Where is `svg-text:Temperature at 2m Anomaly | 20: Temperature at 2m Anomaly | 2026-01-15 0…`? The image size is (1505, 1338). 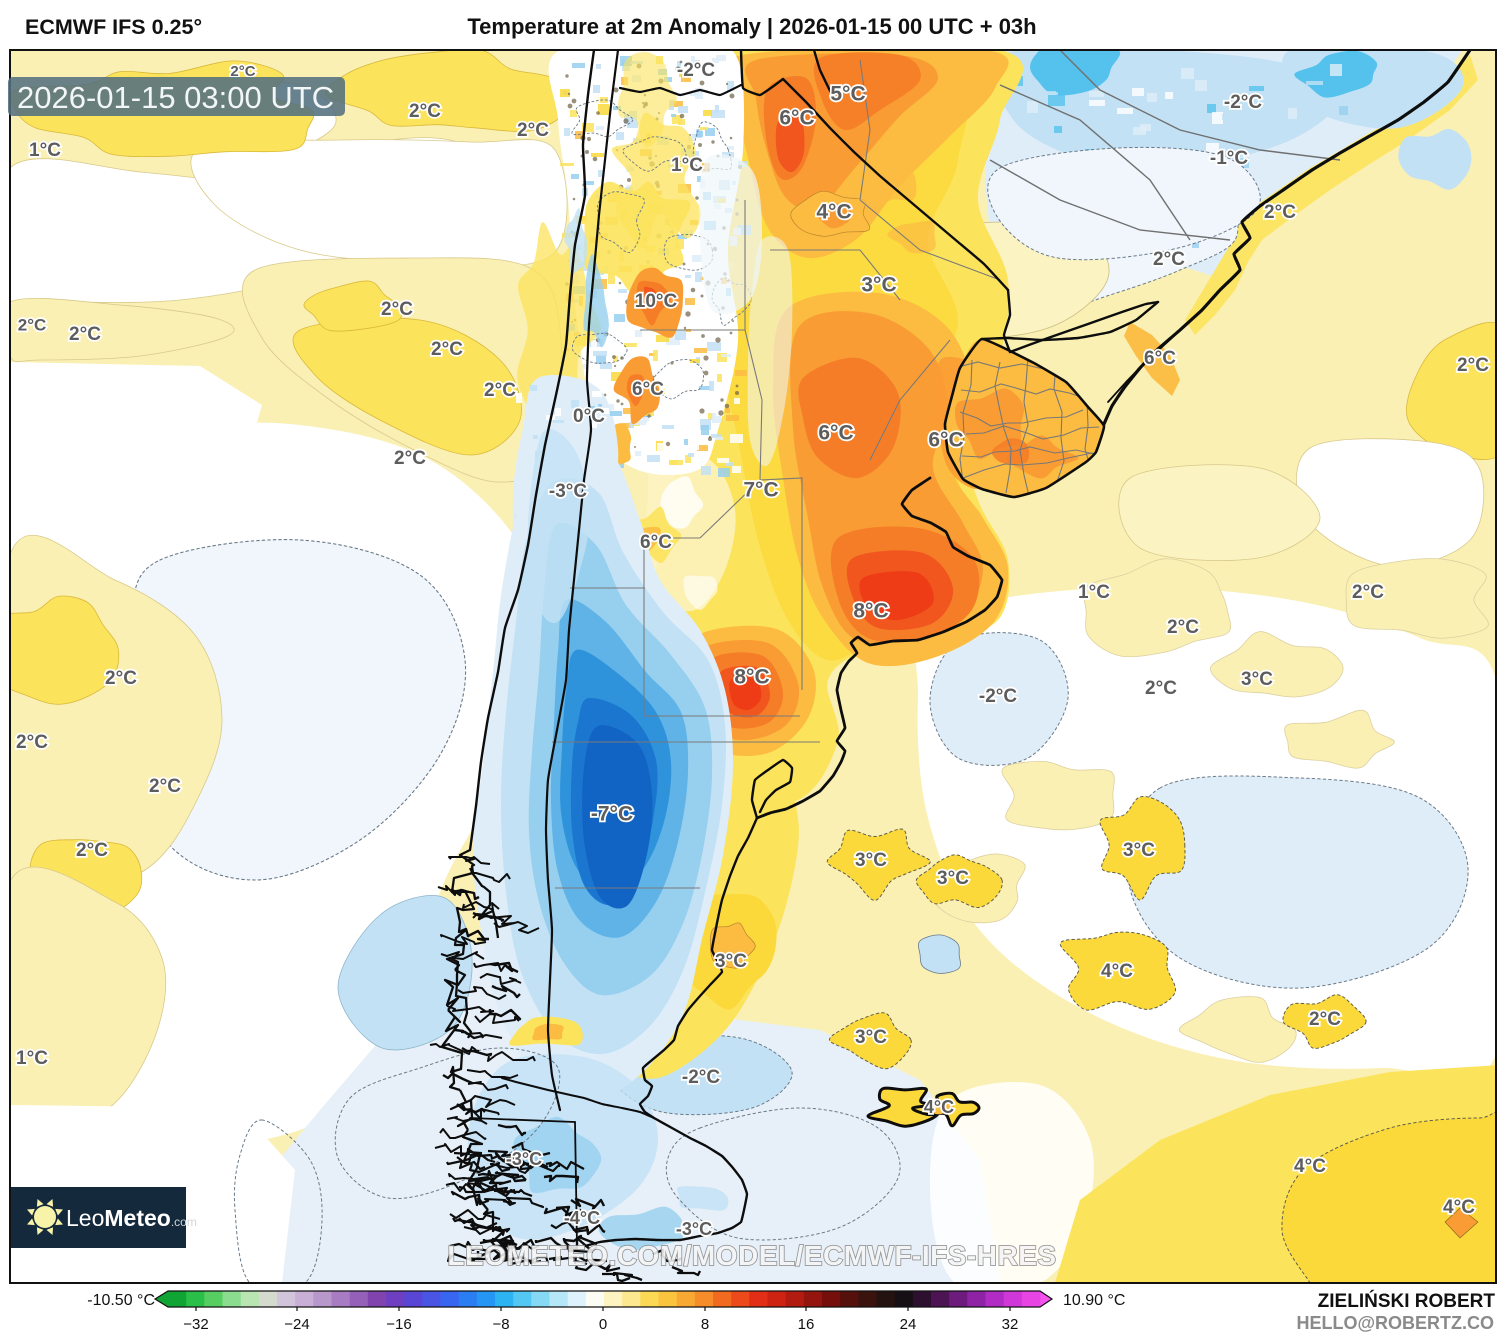 svg-text:Temperature at 2m Anomaly | 20: Temperature at 2m Anomaly | 2026-01-15 0… is located at coordinates (751, 26).